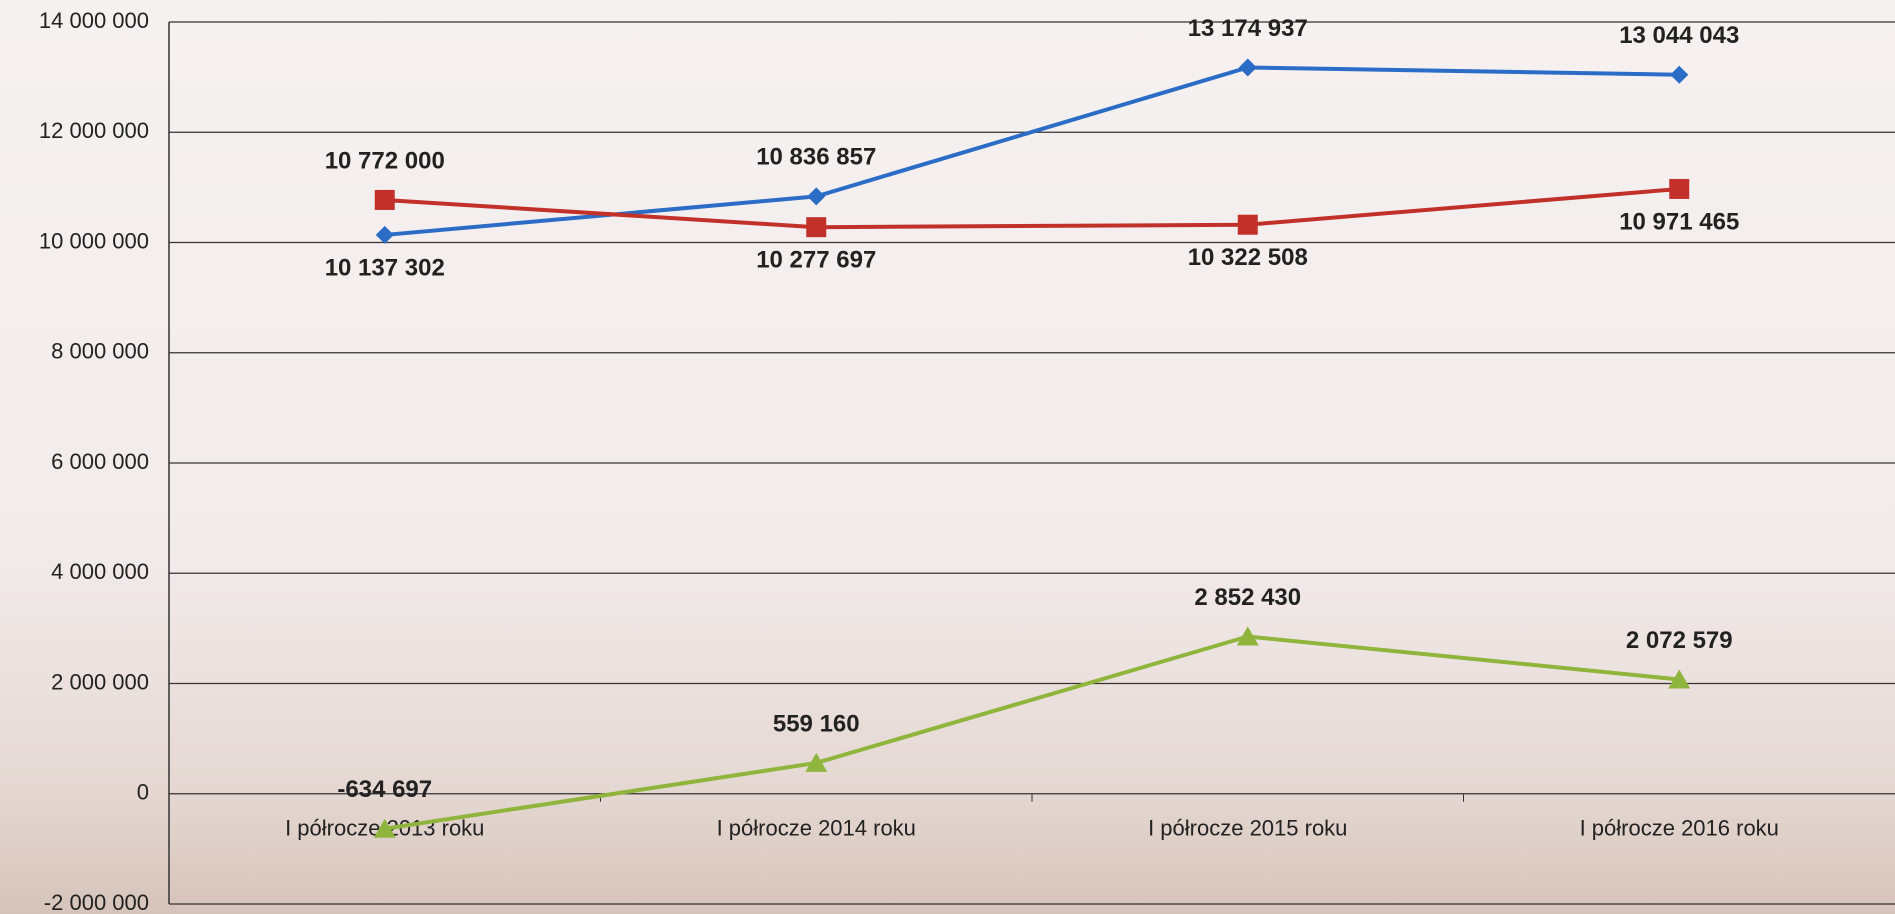 This screenshot has height=914, width=1895. I want to click on y-tick-label: 14 000 000, so click(94, 20).